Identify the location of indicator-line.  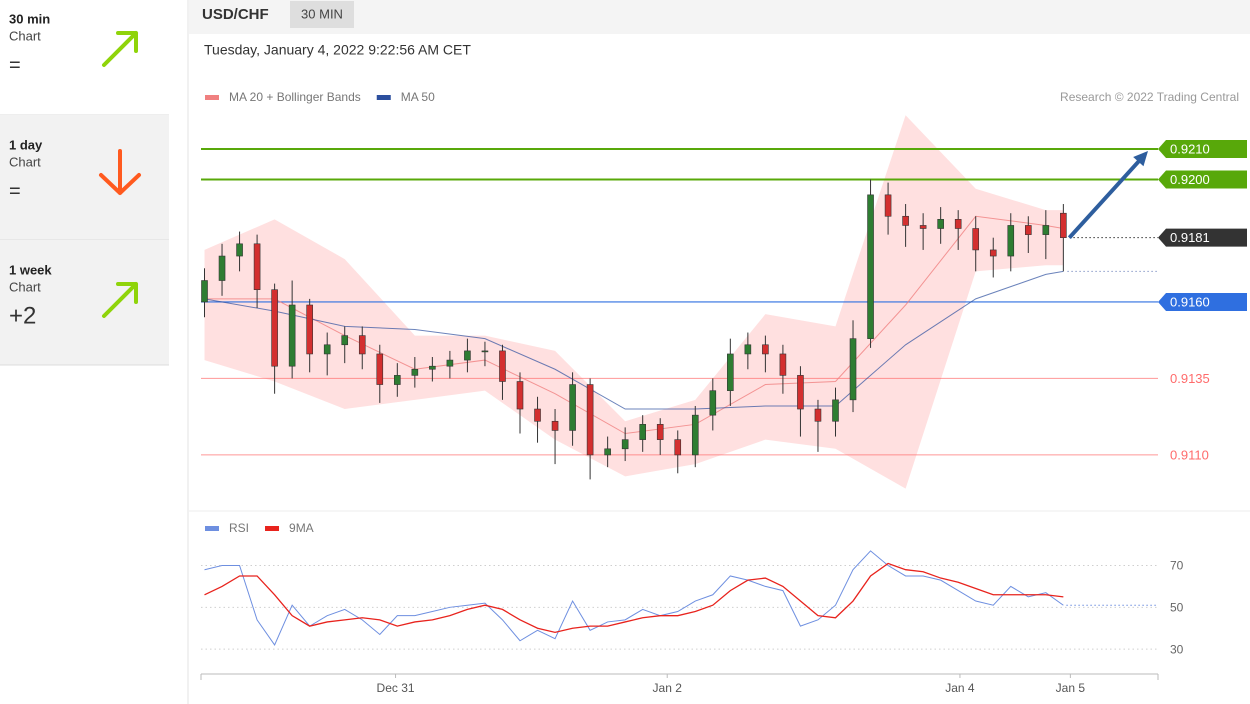
(634, 598).